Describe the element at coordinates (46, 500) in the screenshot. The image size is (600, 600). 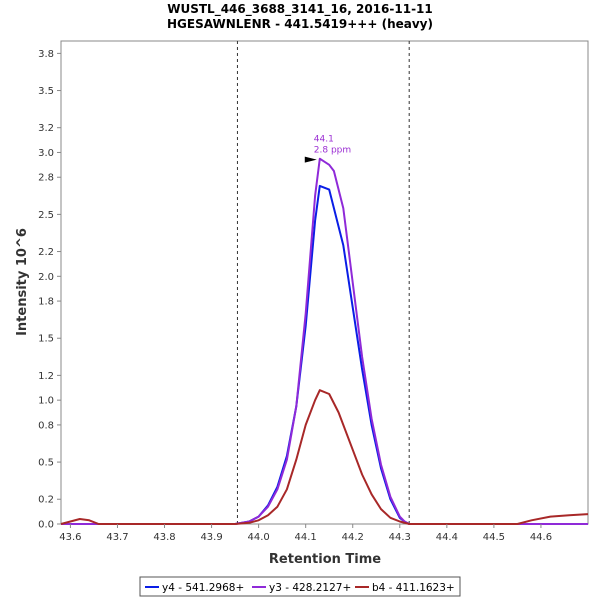
I see `y-tick-label: 0.2` at that location.